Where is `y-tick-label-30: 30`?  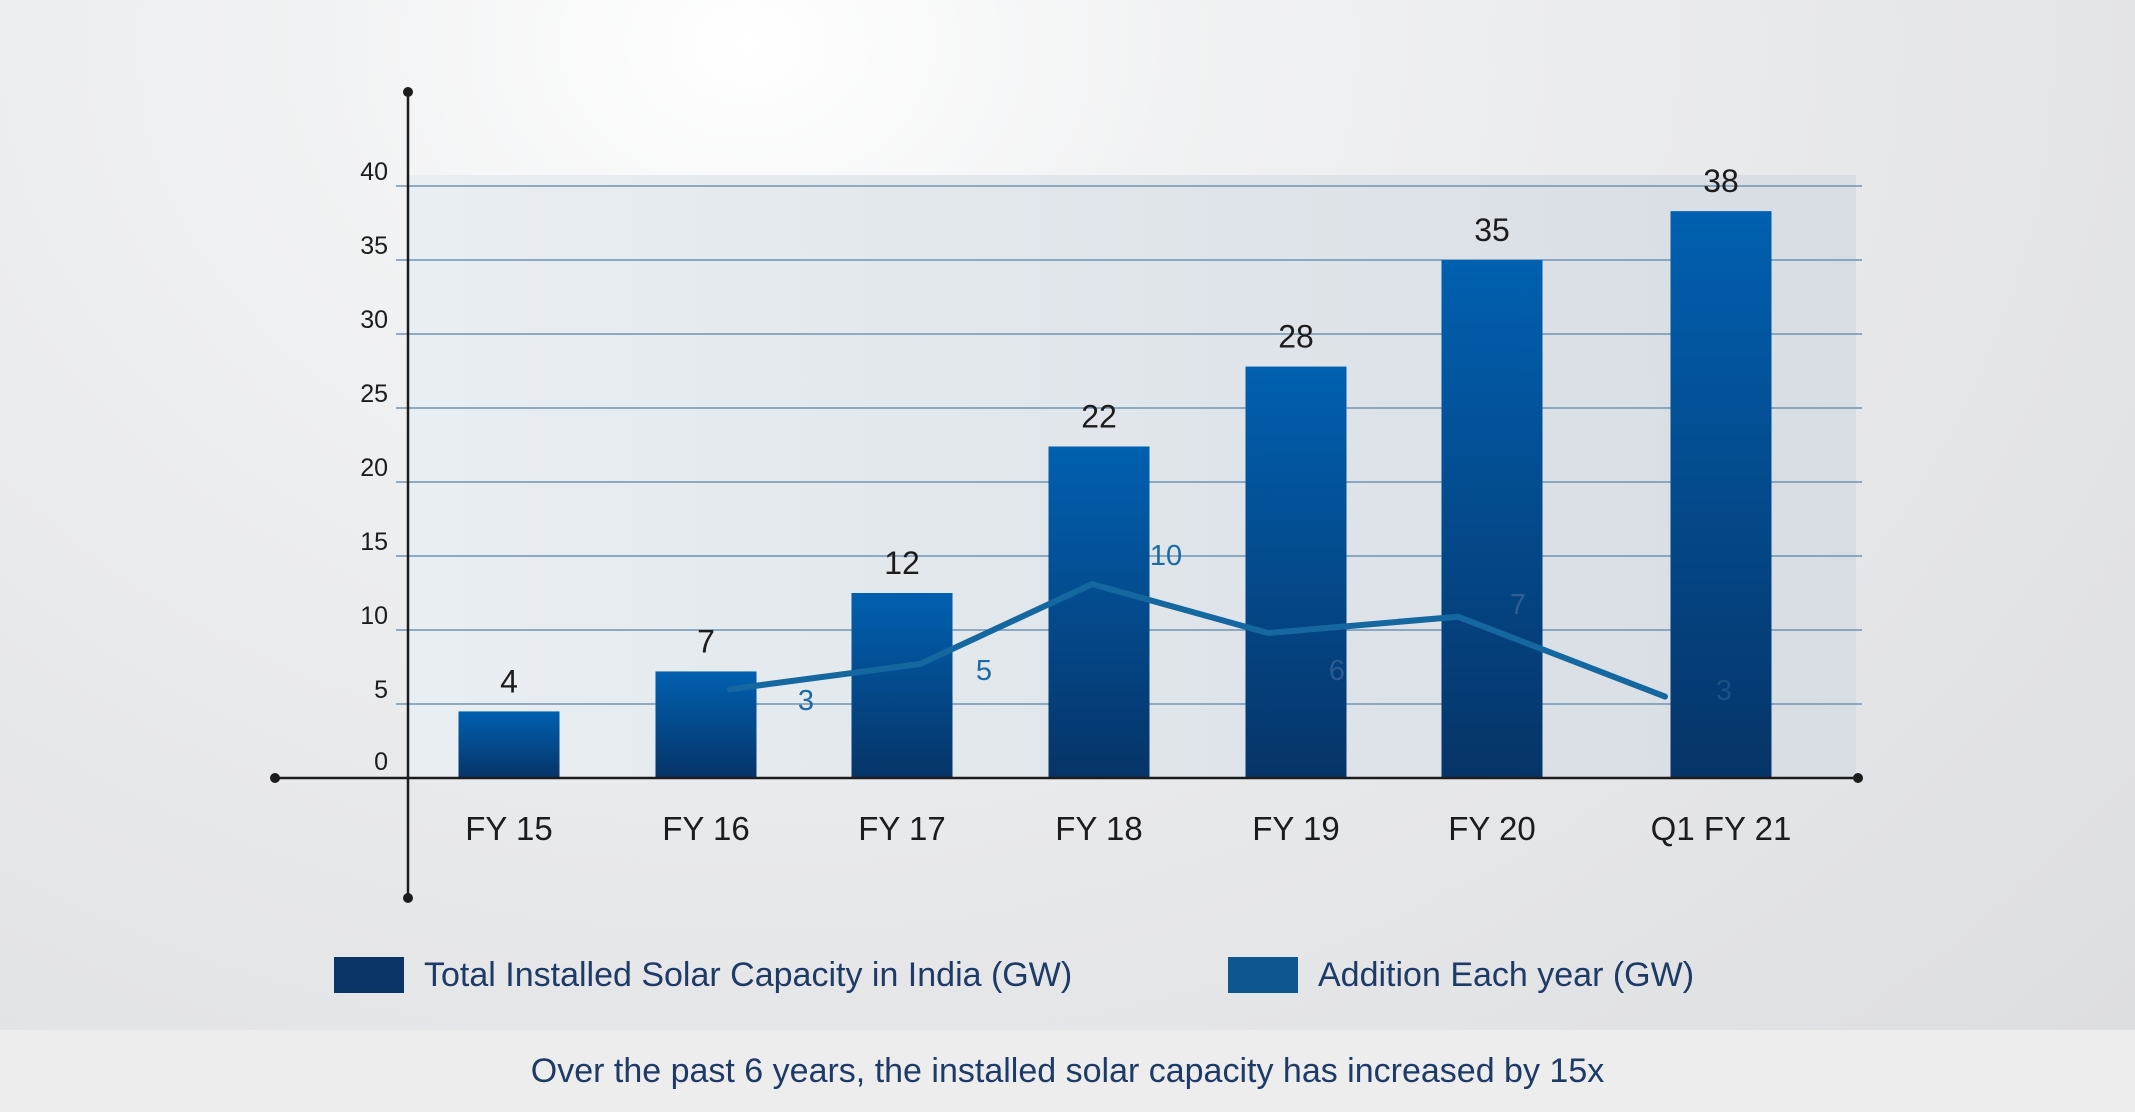 y-tick-label-30: 30 is located at coordinates (374, 320).